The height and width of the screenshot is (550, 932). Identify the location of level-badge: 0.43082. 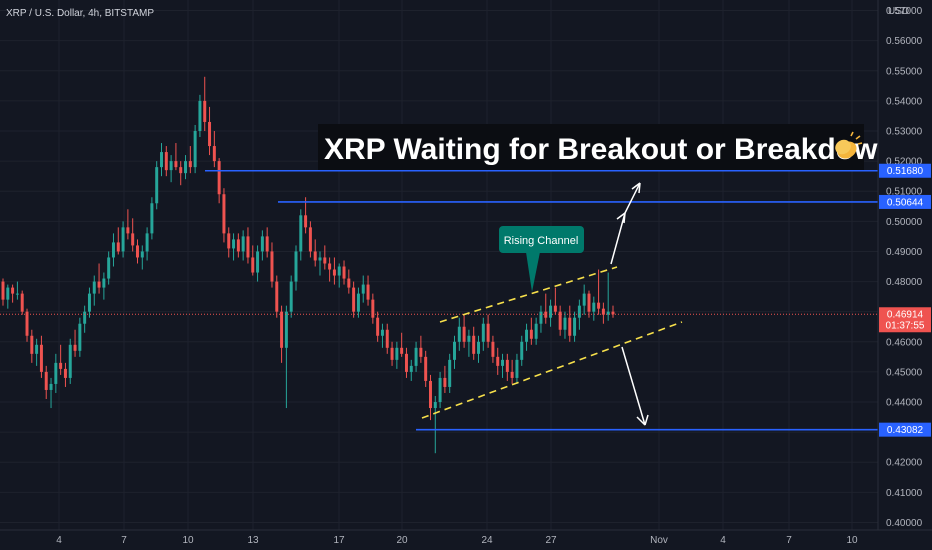
(905, 429).